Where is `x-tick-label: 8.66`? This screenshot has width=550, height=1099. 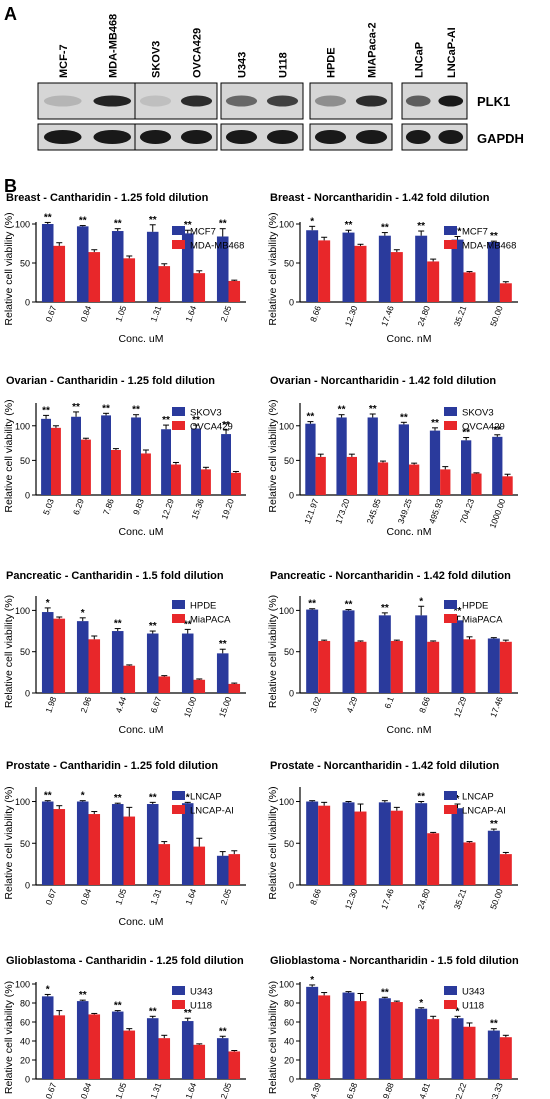 x-tick-label: 8.66 is located at coordinates (315, 896).